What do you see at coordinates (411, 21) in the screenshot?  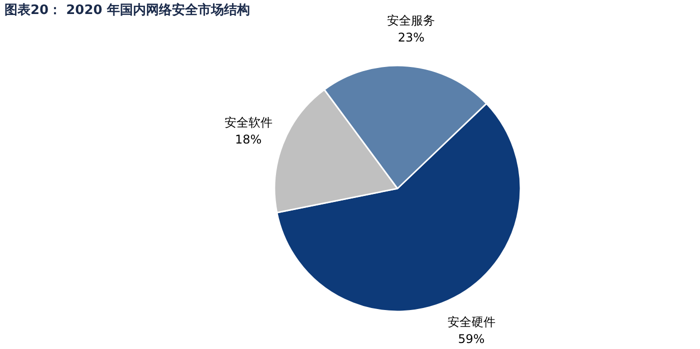 I see `slice-label: 安全服务` at bounding box center [411, 21].